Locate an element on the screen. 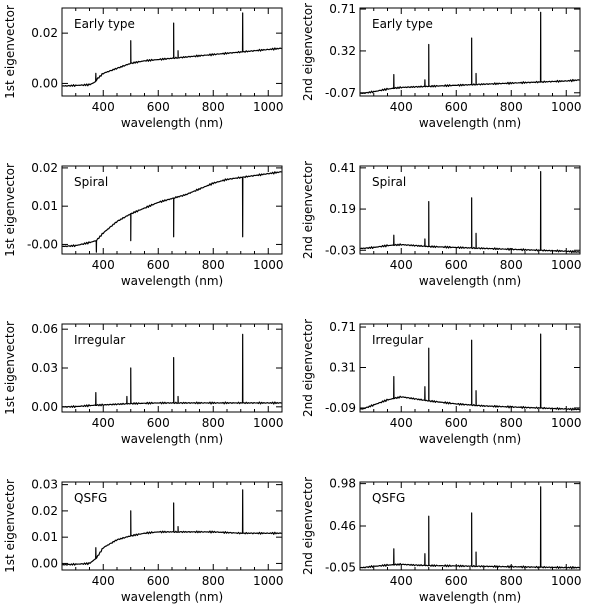 The height and width of the screenshot is (609, 600). y-tick-label: 0.06 is located at coordinates (44, 329).